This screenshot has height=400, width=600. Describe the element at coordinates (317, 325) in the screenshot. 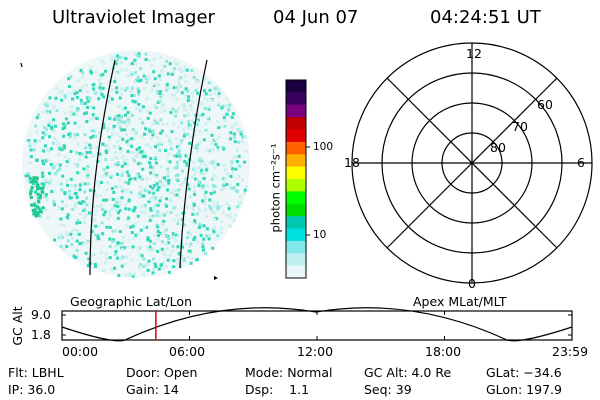

I see `timeline-xticks` at that location.